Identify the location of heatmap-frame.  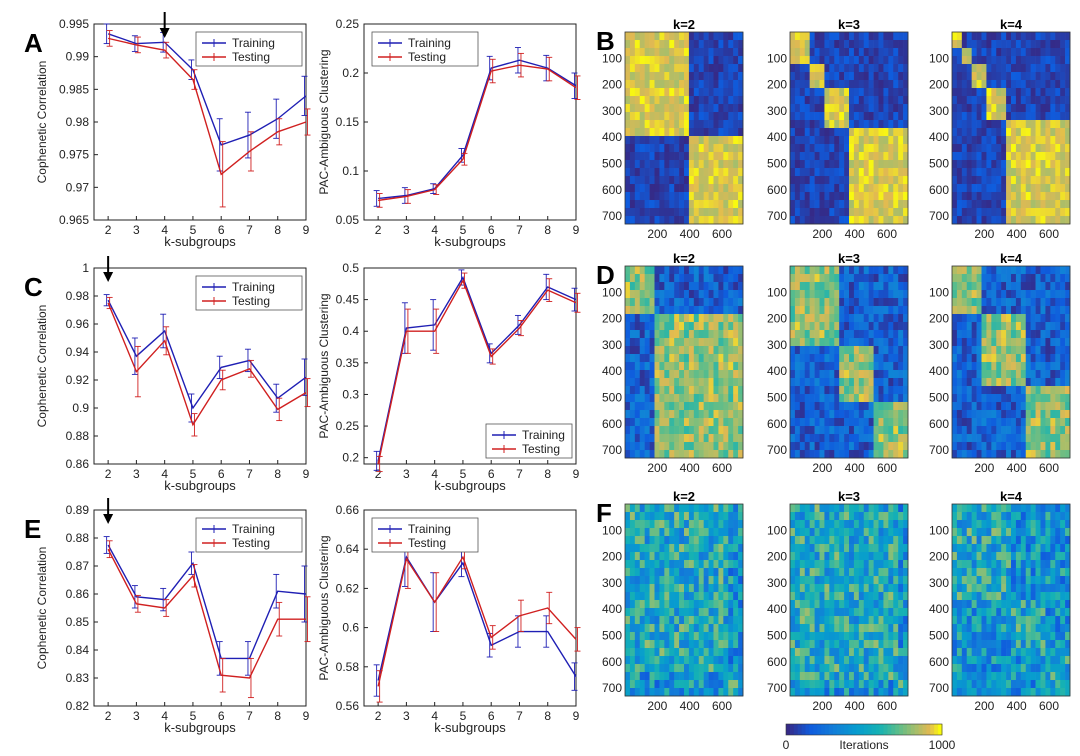
(1011, 362).